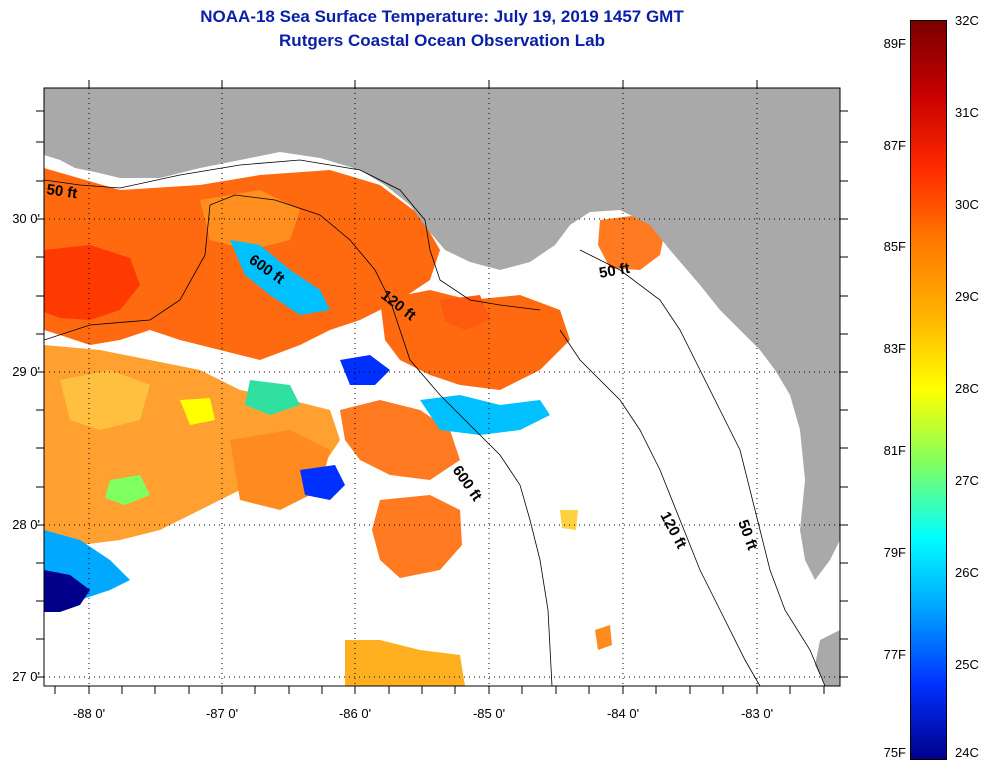  Describe the element at coordinates (928, 390) in the screenshot. I see `temperature-colorbar` at that location.